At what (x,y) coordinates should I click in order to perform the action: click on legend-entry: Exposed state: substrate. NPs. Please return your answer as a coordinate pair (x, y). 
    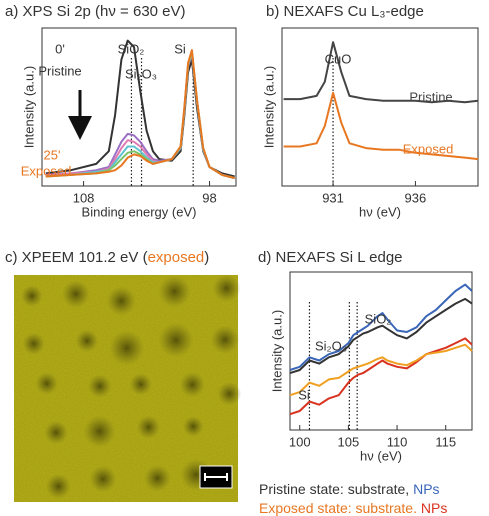
    Looking at the image, I should click on (353, 508).